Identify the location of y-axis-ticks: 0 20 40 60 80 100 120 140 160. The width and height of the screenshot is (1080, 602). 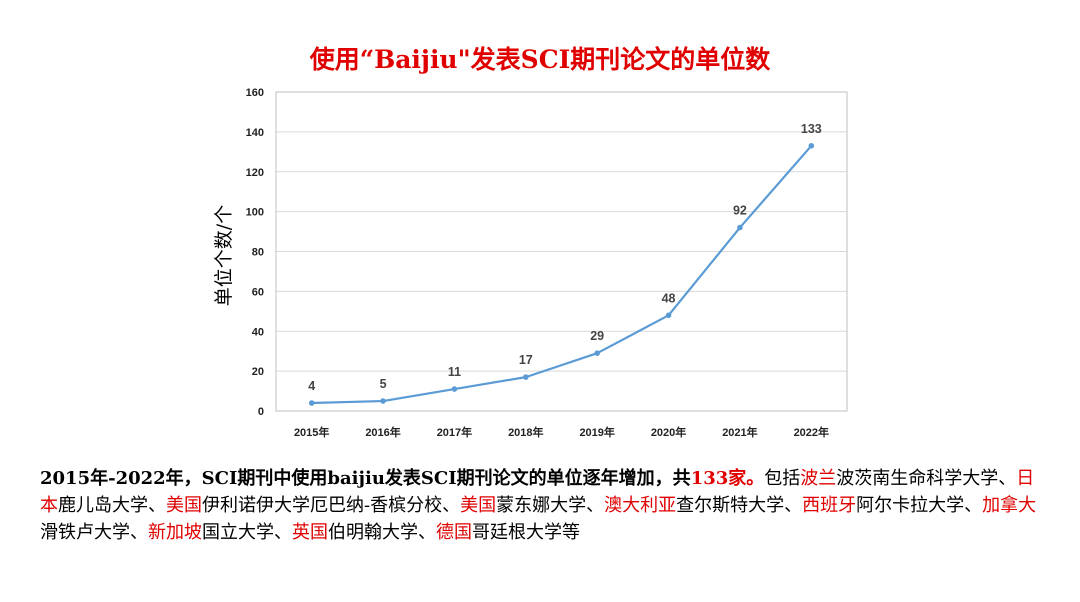
(255, 252).